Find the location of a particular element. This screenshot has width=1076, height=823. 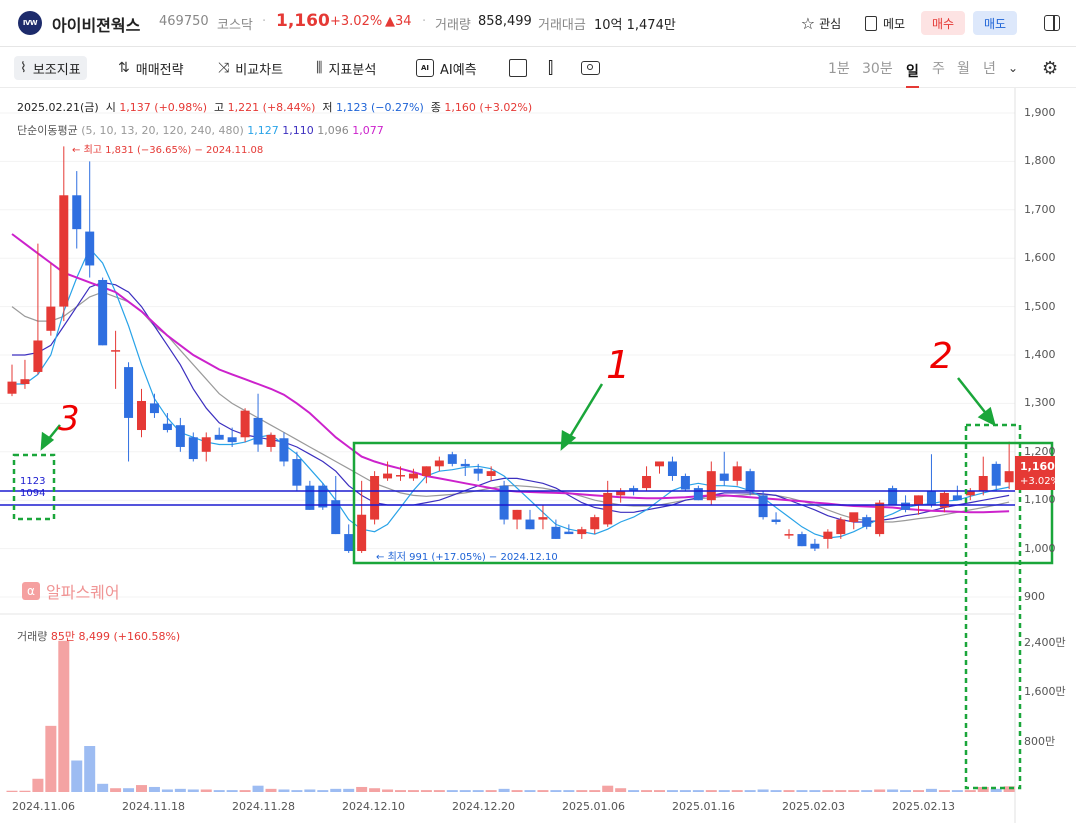

date-axis-label: 2024.12.20 is located at coordinates (483, 806).